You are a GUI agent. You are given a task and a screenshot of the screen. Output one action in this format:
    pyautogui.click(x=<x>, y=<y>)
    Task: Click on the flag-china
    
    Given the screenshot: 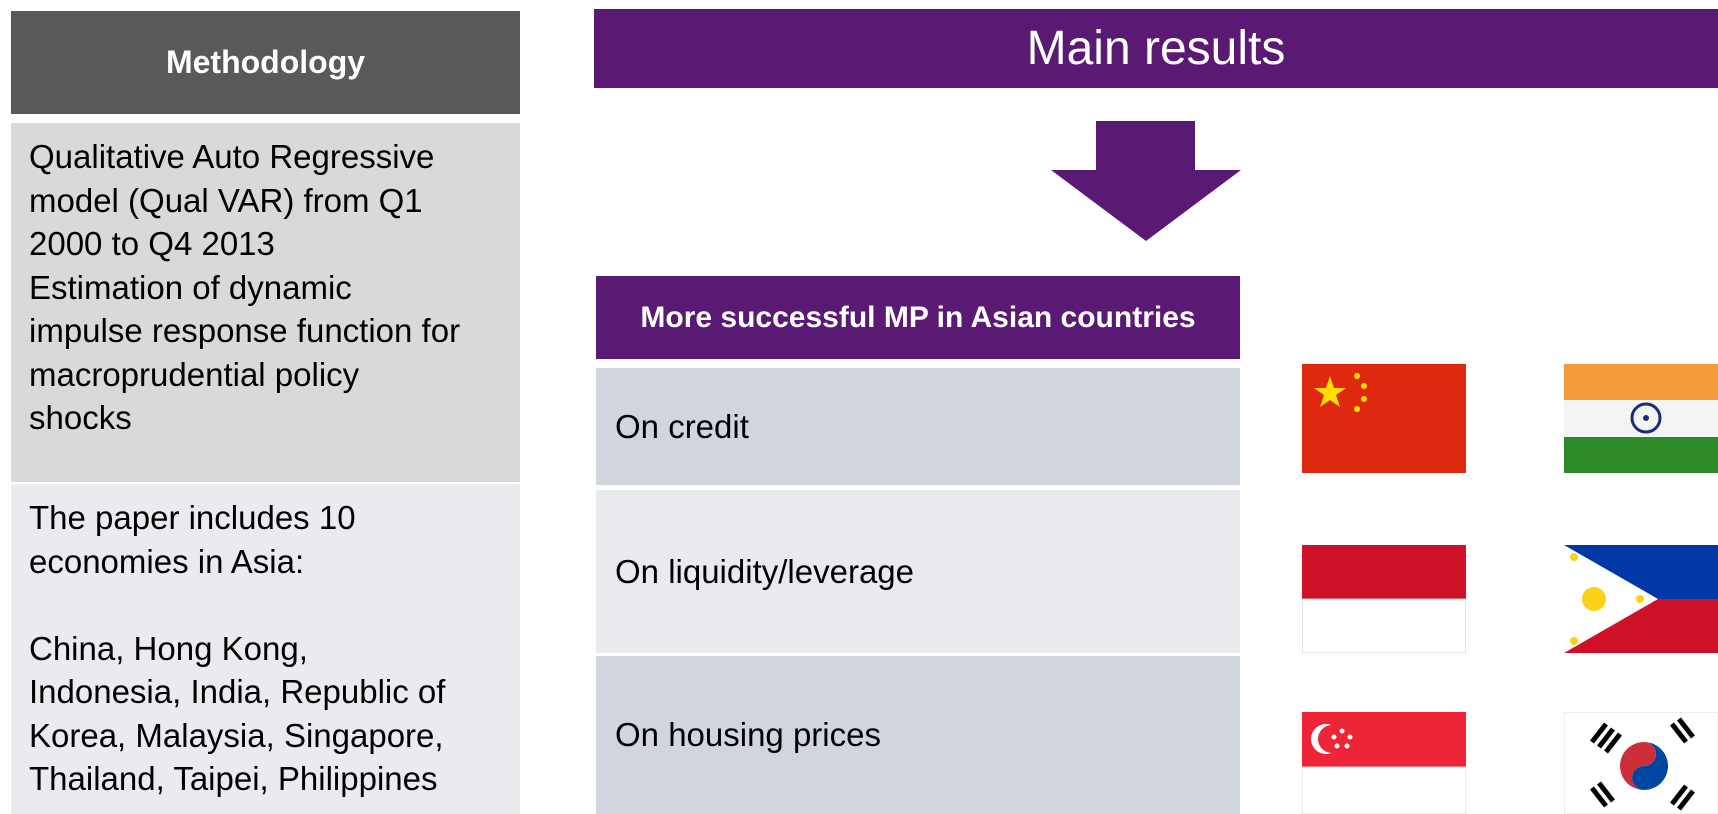 What is the action you would take?
    pyautogui.click(x=1384, y=418)
    